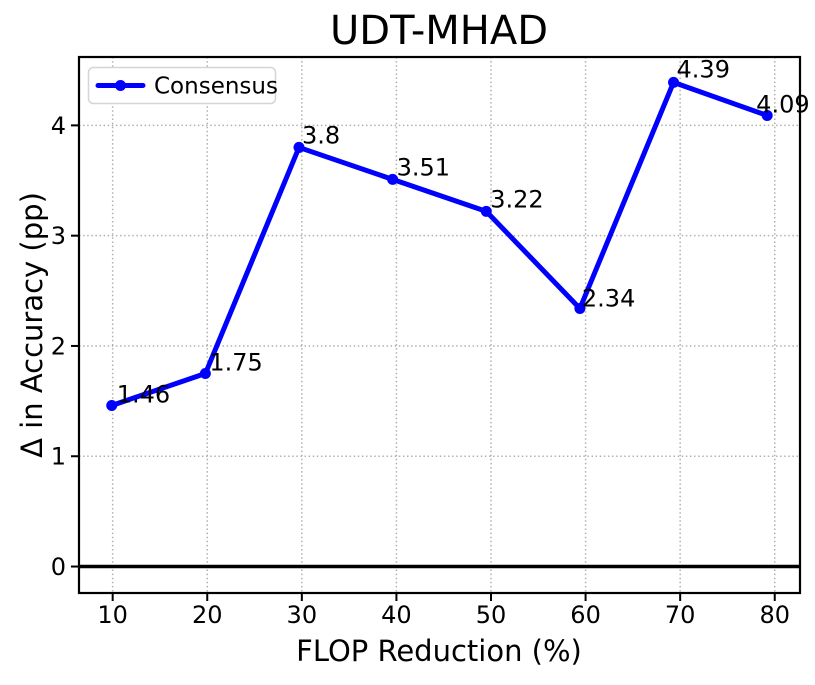 The height and width of the screenshot is (685, 815). I want to click on data-point-label: 3.51, so click(423, 167).